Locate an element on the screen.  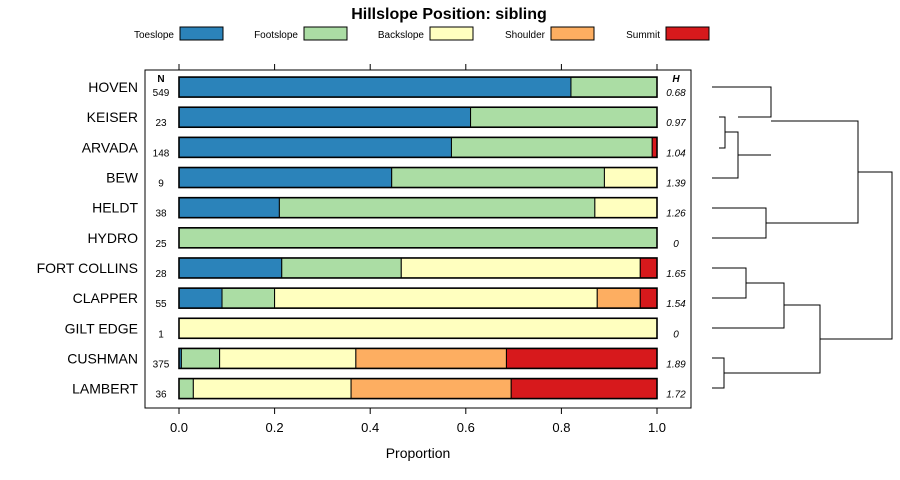
category-label: CLAPPER is located at coordinates (105, 298).